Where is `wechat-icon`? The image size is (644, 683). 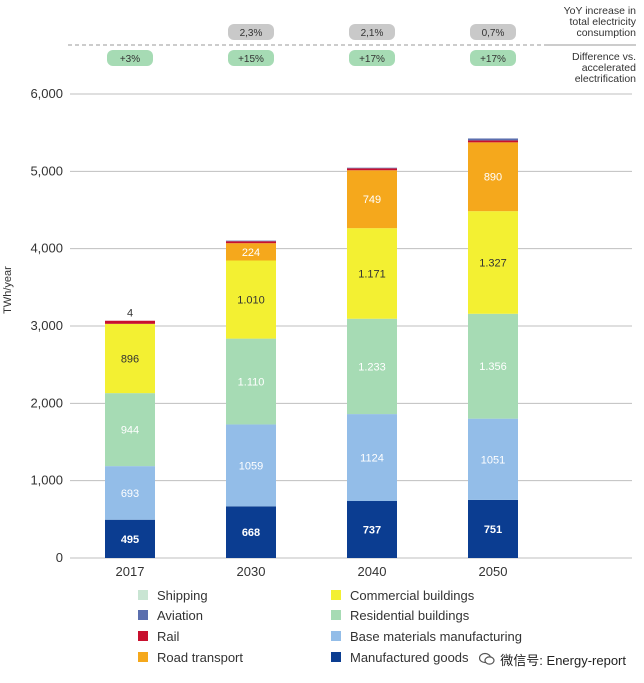
wechat-icon is located at coordinates (487, 658).